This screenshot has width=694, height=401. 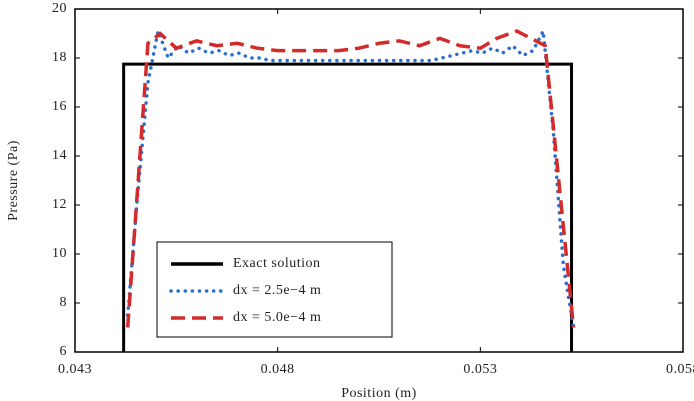 What do you see at coordinates (13, 180) in the screenshot?
I see `y-axis-label: Pressure (Pa)` at bounding box center [13, 180].